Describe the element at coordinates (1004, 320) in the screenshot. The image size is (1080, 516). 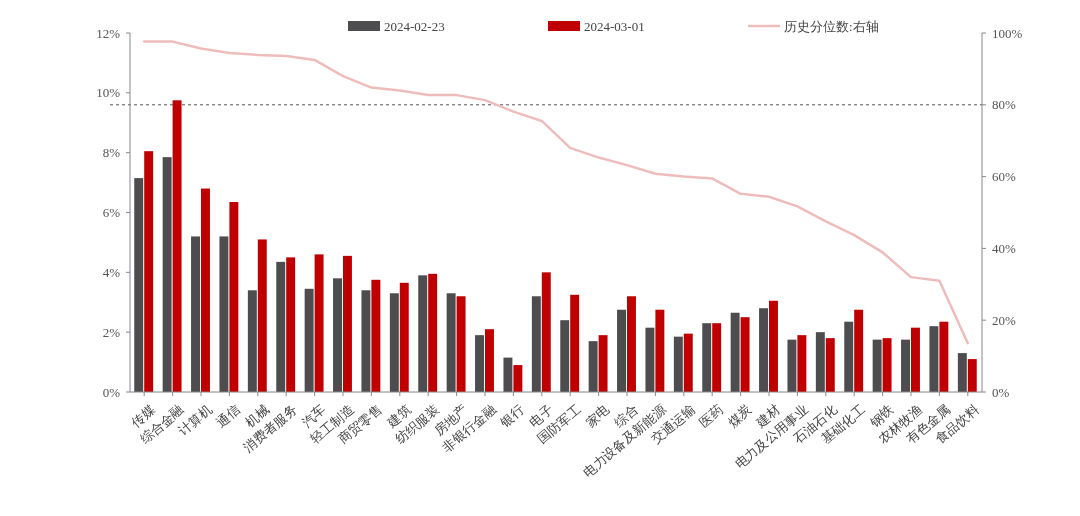
I see `y2-tick-label: 20%` at that location.